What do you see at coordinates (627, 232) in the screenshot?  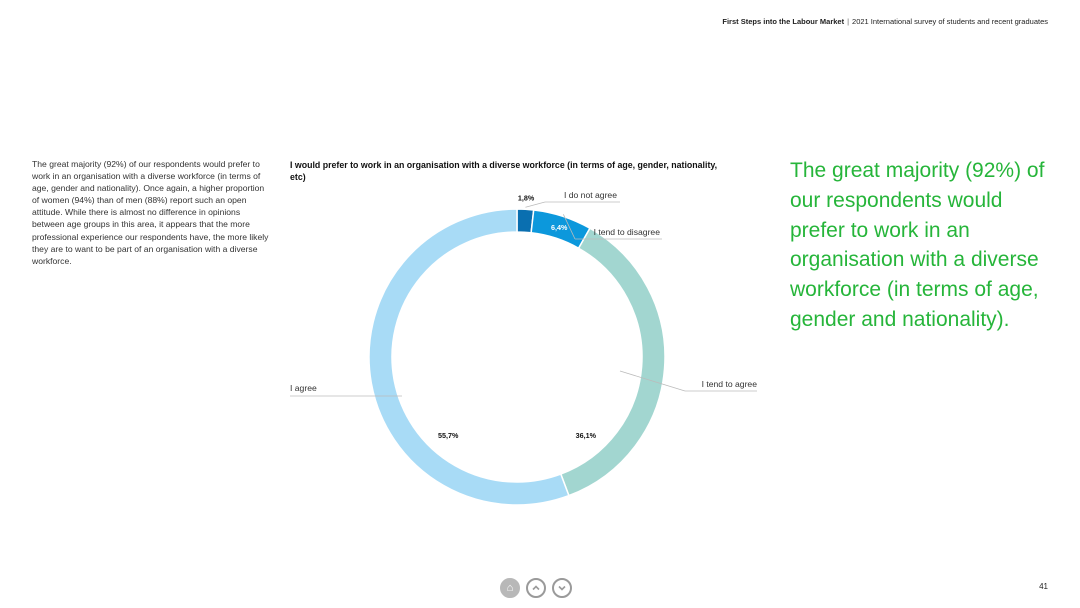 I see `label-tend-to-disagree: I tend to disagree` at bounding box center [627, 232].